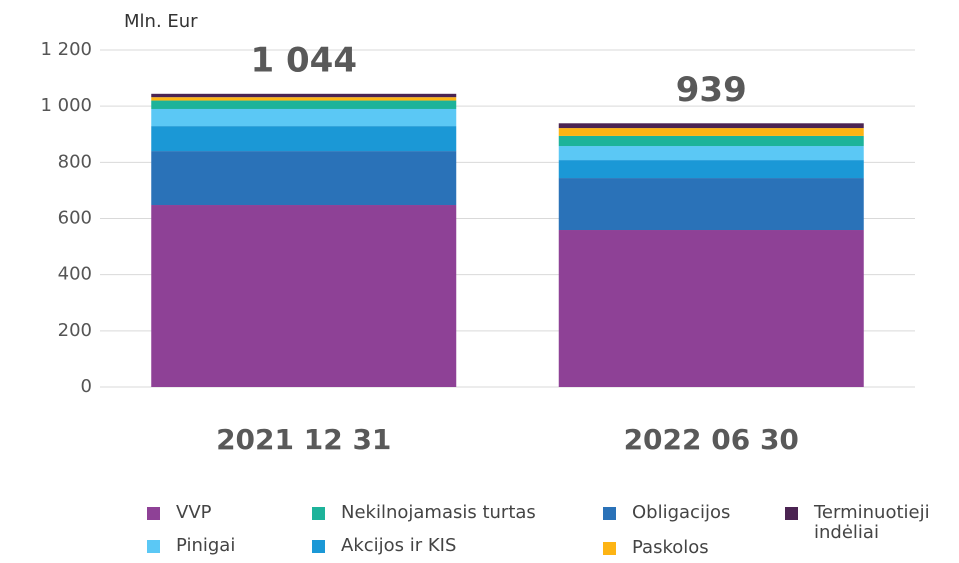 This screenshot has height=563, width=959. Describe the element at coordinates (75, 330) in the screenshot. I see `y-tick-label: 200` at that location.